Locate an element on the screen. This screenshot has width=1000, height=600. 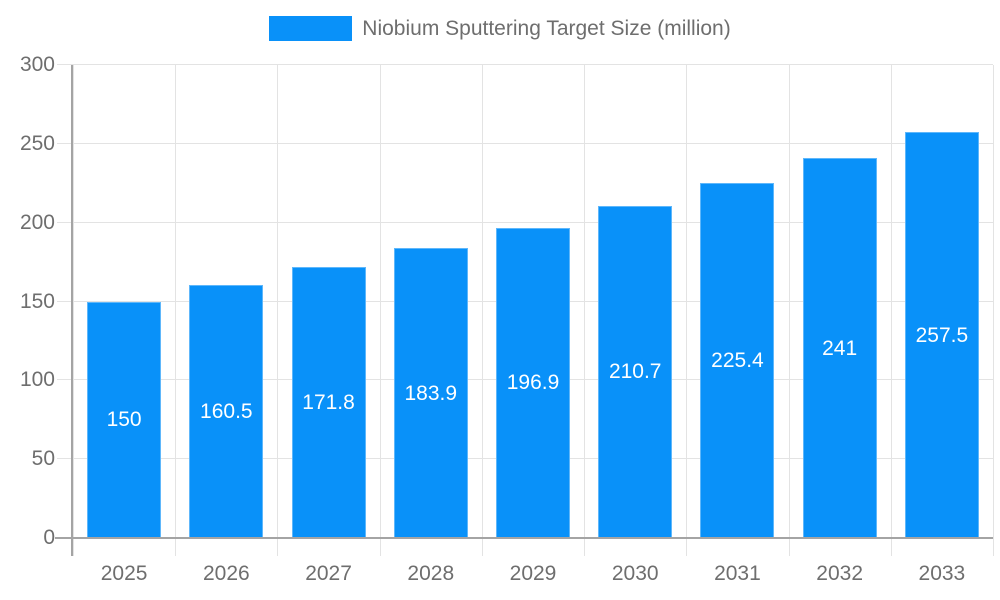
x-tick-label: 2028 is located at coordinates (431, 573).